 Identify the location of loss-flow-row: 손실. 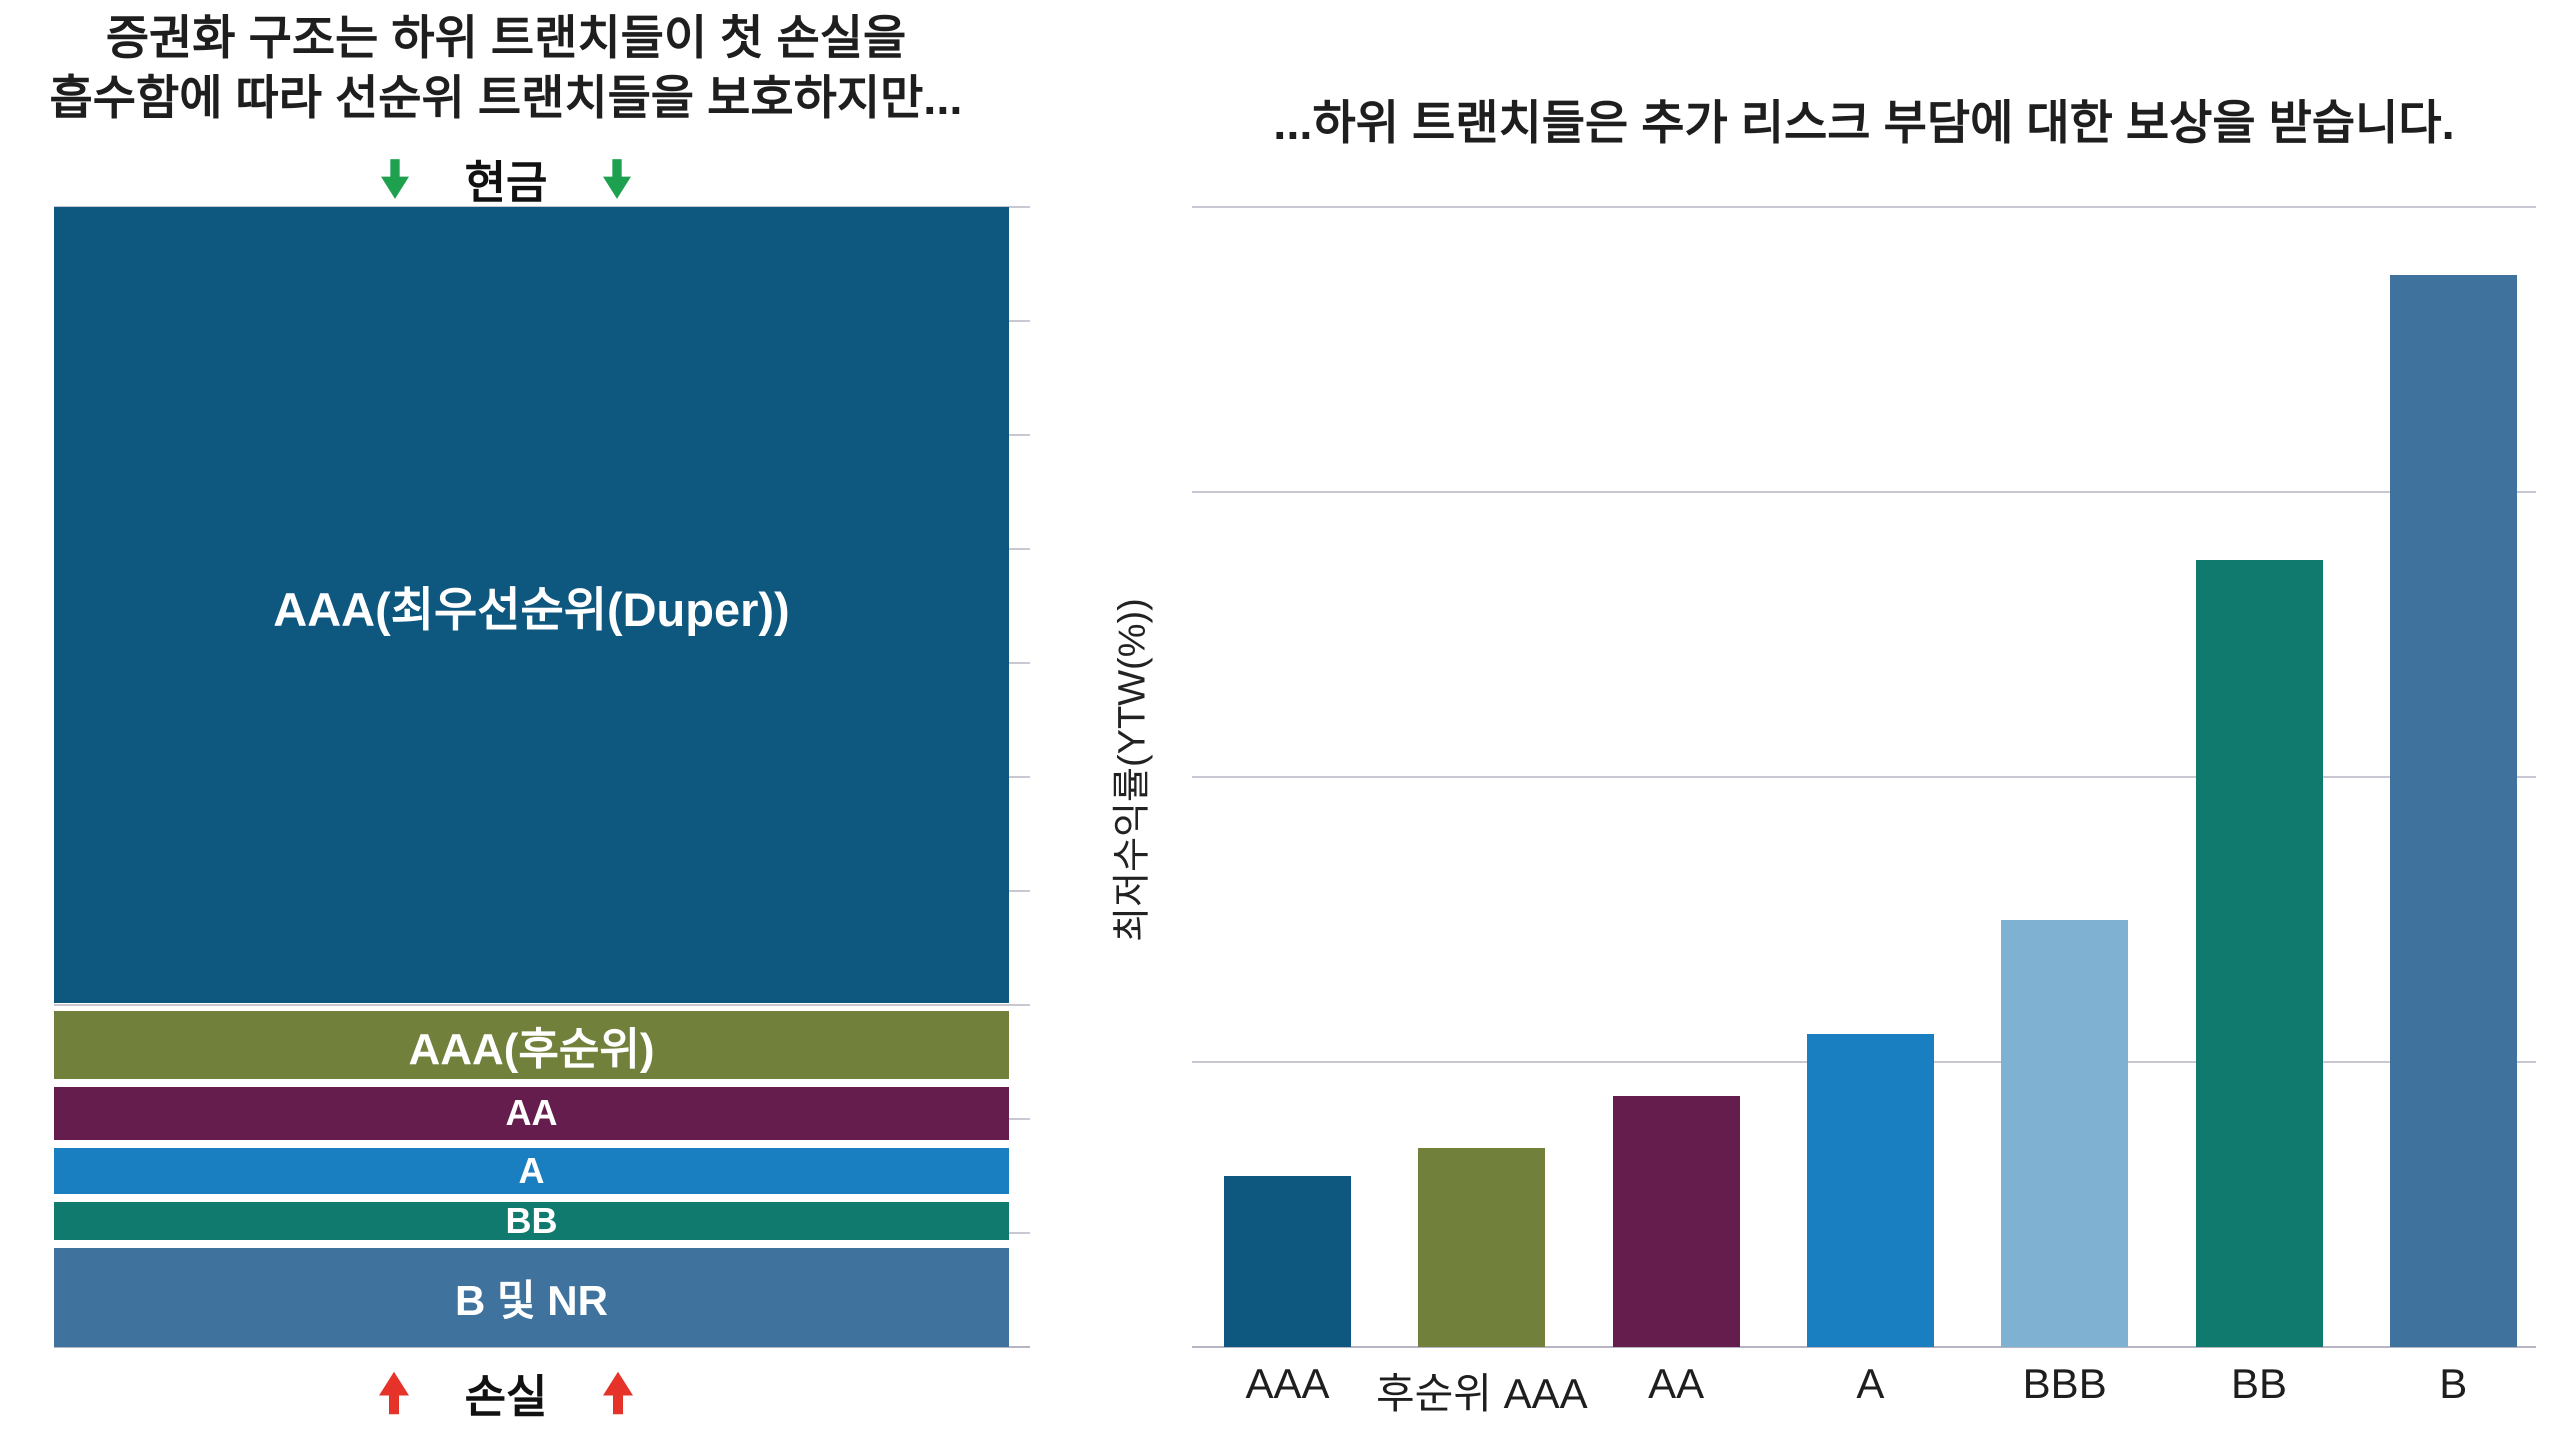
(506, 1392).